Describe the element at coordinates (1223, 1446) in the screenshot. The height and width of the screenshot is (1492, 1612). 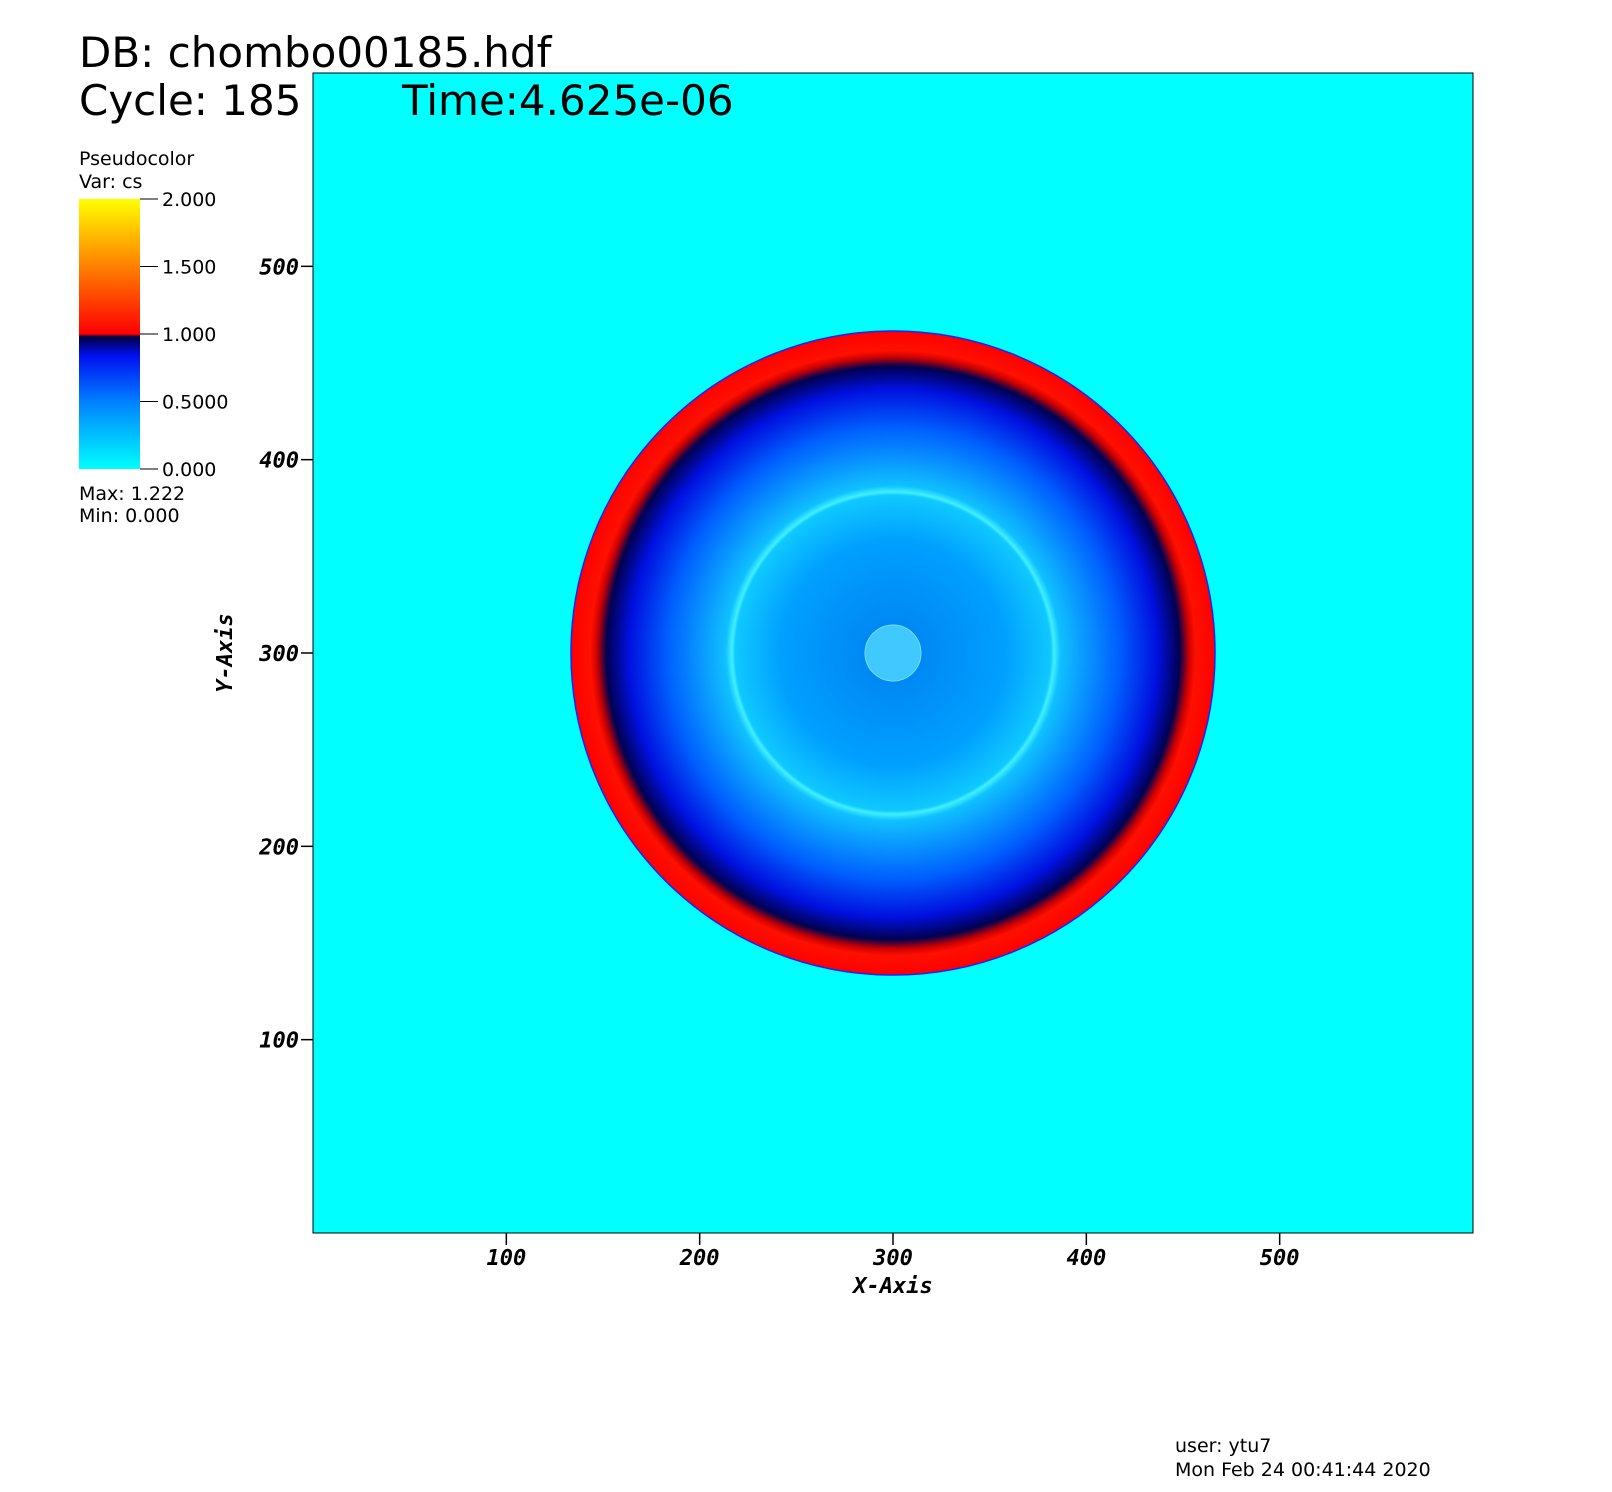
I see `user: user: ytu7` at that location.